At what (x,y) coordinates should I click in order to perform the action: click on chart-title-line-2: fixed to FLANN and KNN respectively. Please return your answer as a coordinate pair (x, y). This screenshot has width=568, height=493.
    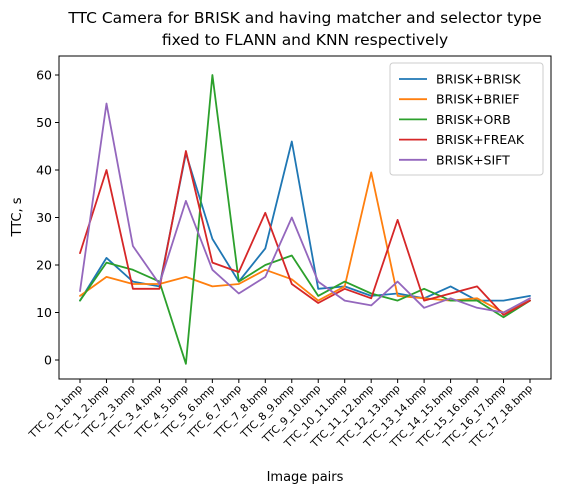
    Looking at the image, I should click on (305, 40).